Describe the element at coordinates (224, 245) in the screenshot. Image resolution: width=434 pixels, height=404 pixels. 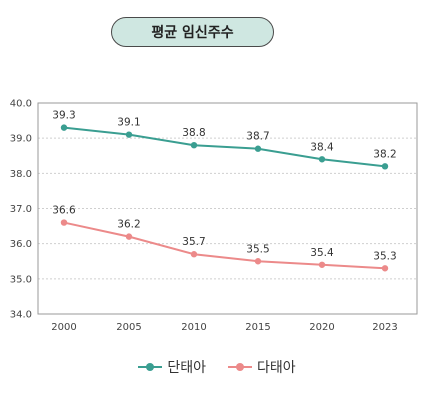
I see `series-line-multi` at that location.